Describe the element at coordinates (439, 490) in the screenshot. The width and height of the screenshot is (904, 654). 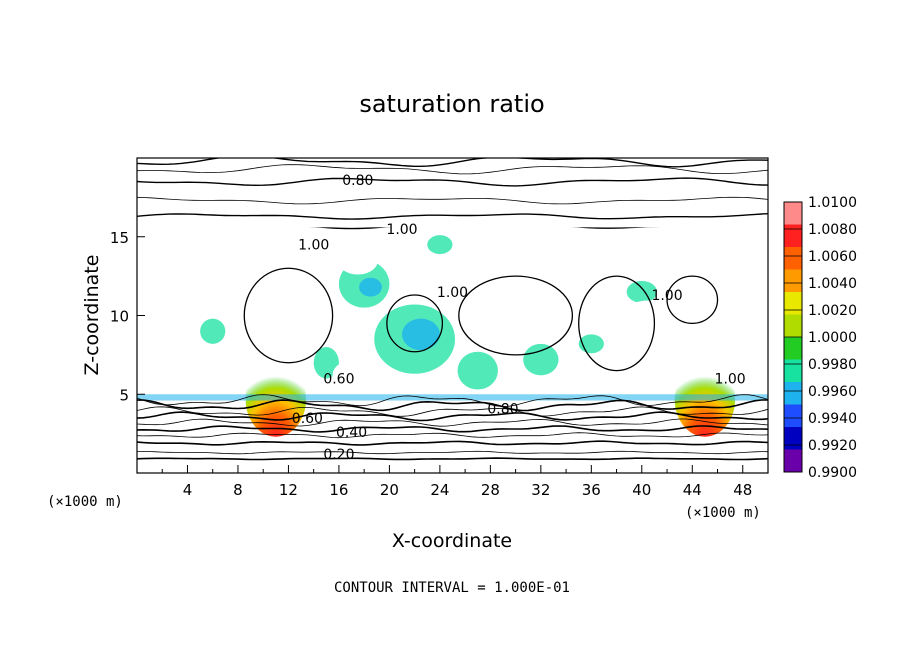
I see `x-tick-label: 24` at that location.